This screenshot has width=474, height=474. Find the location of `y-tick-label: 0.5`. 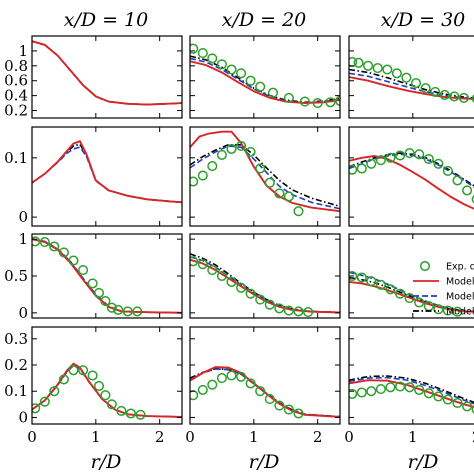

y-tick-label: 0.5 is located at coordinates (16, 276).